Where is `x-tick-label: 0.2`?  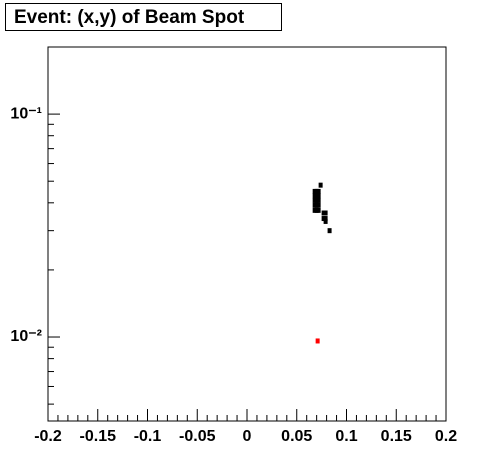 x-tick-label: 0.2 is located at coordinates (446, 436).